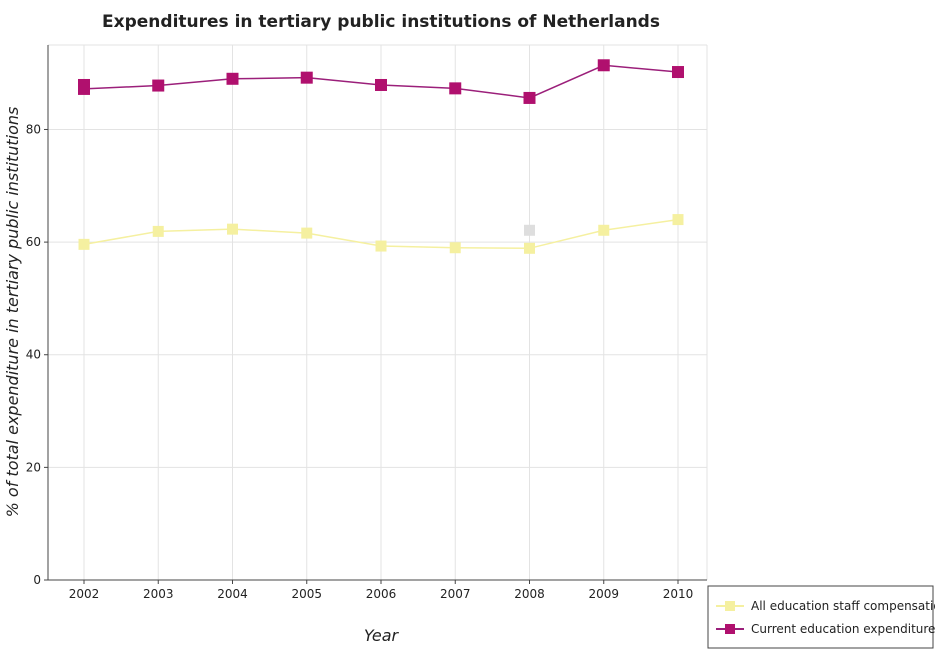 The width and height of the screenshot is (935, 650). Describe the element at coordinates (529, 97) in the screenshot. I see `series-1-point-2008` at that location.